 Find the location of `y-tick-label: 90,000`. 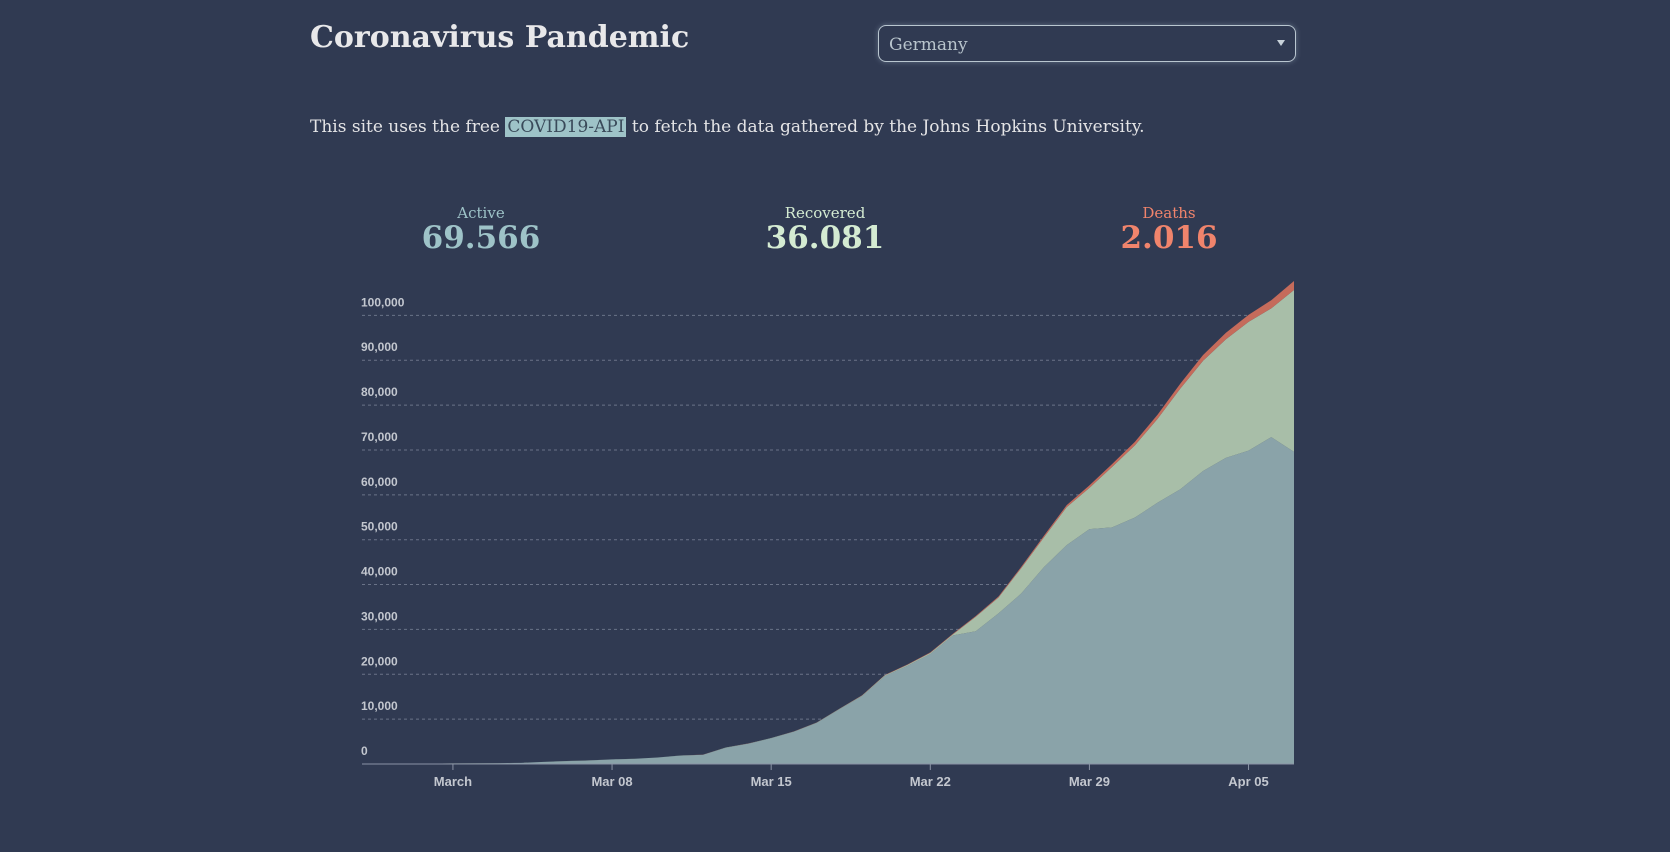

y-tick-label: 90,000 is located at coordinates (379, 347).